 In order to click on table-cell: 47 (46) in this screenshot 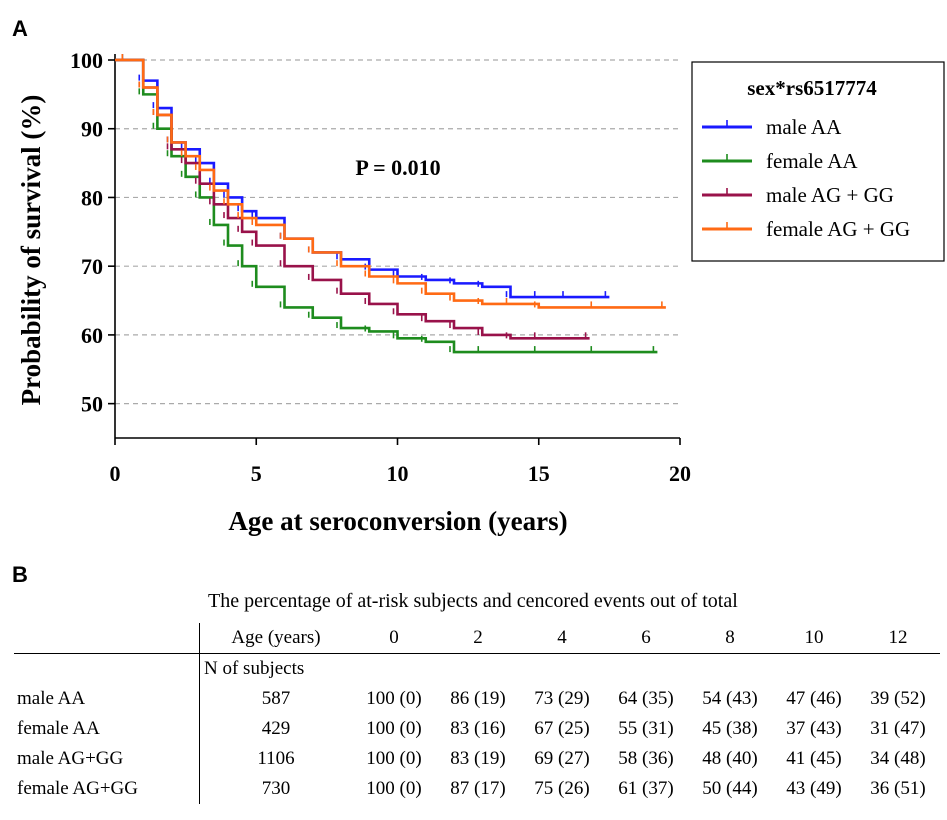, I will do `click(814, 698)`.